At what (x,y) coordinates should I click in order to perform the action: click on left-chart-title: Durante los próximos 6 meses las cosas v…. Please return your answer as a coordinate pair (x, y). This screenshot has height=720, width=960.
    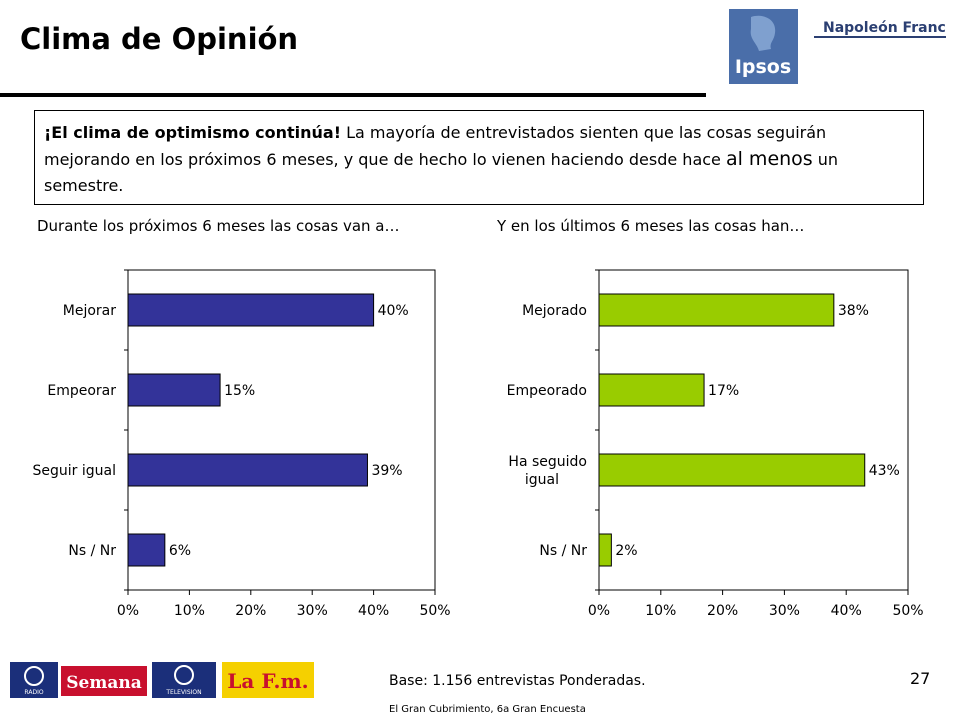
    Looking at the image, I should click on (218, 226).